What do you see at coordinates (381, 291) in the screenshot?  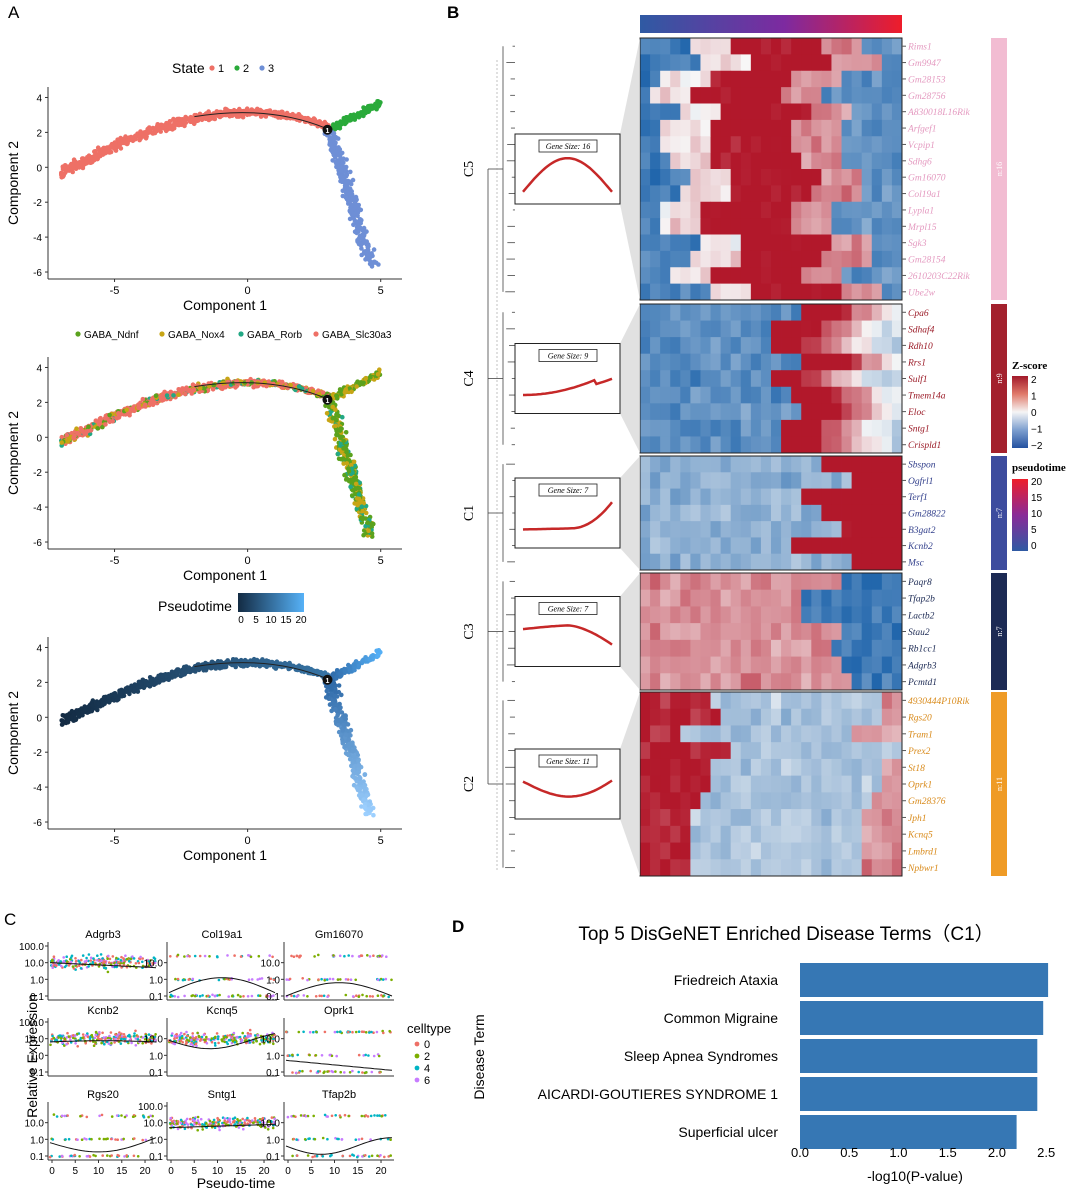 I see `x-tick-label: 5` at bounding box center [381, 291].